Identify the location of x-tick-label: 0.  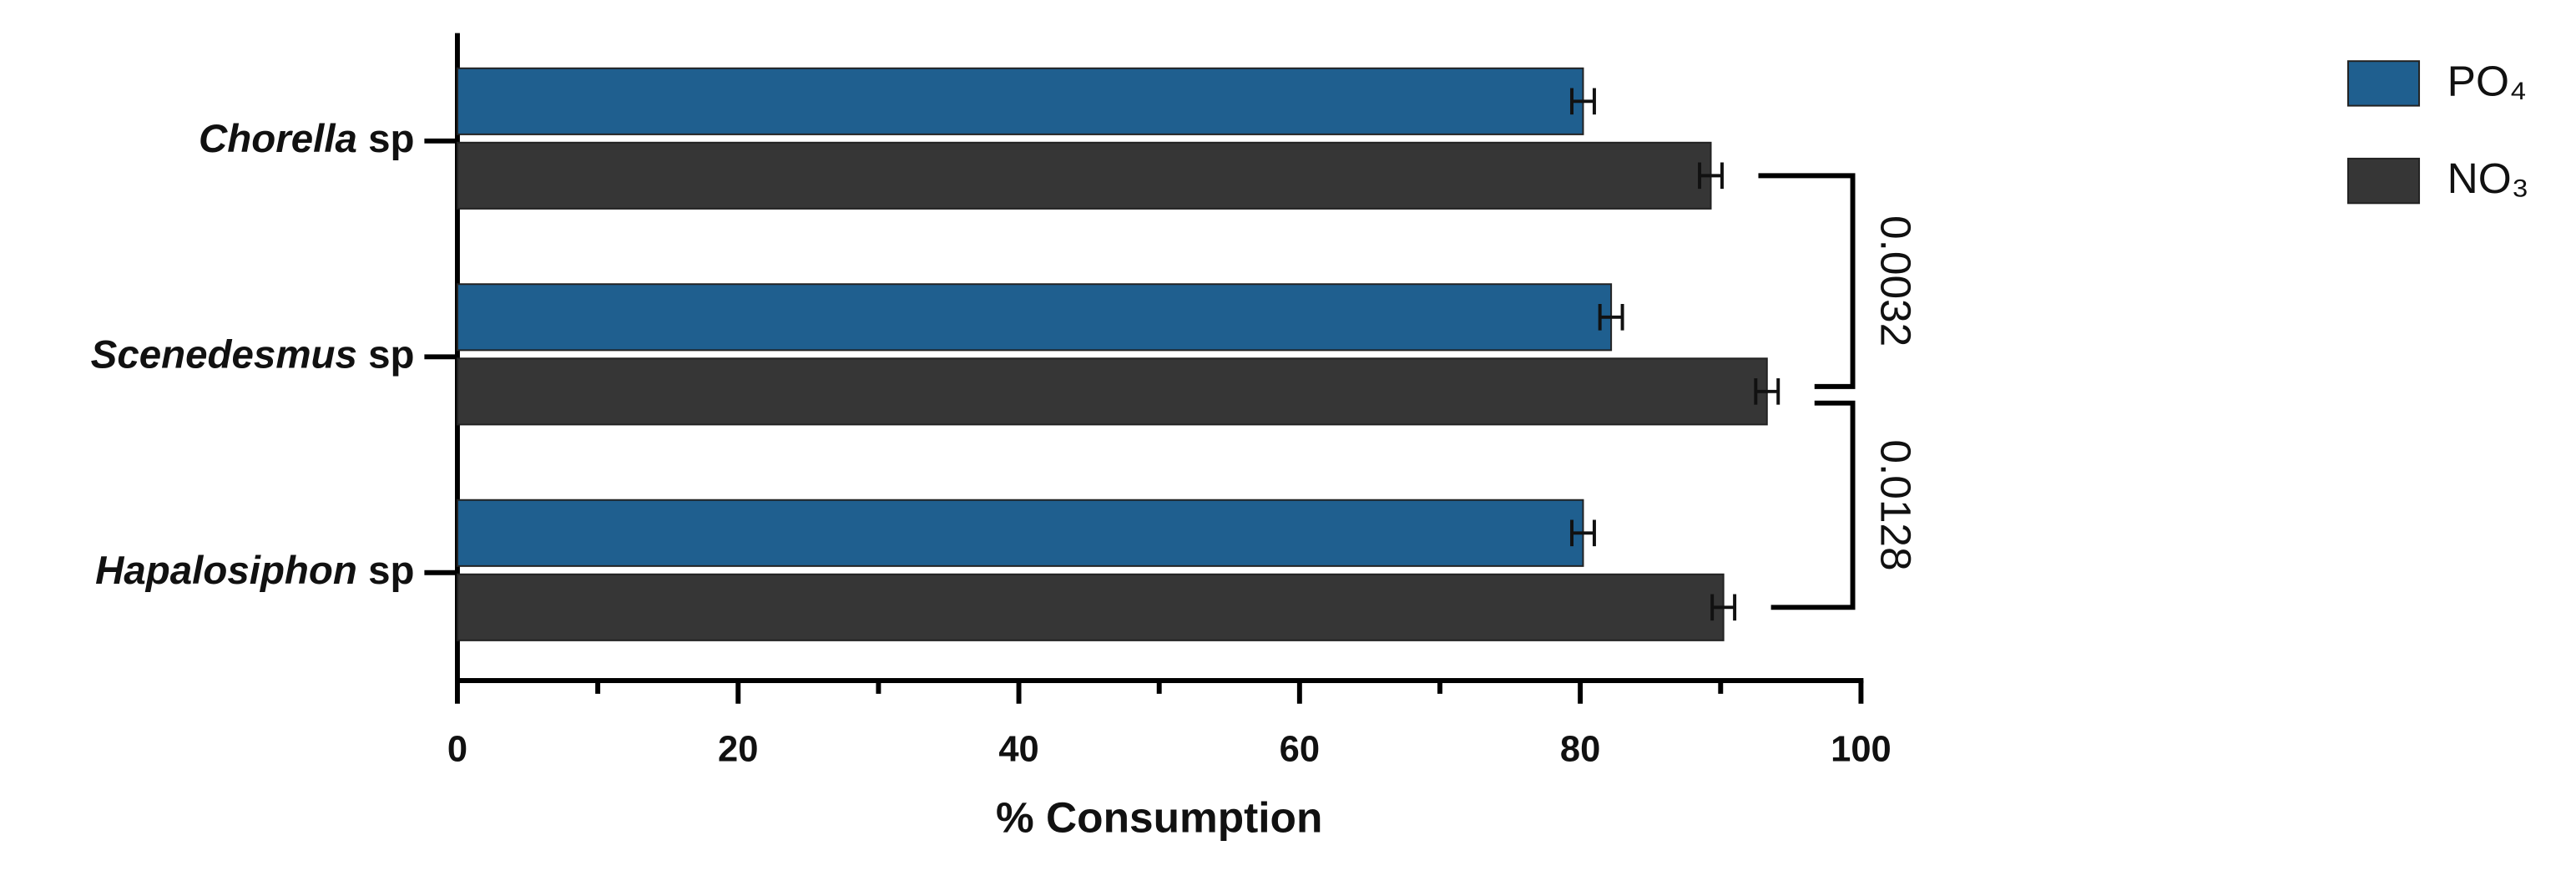
(457, 750).